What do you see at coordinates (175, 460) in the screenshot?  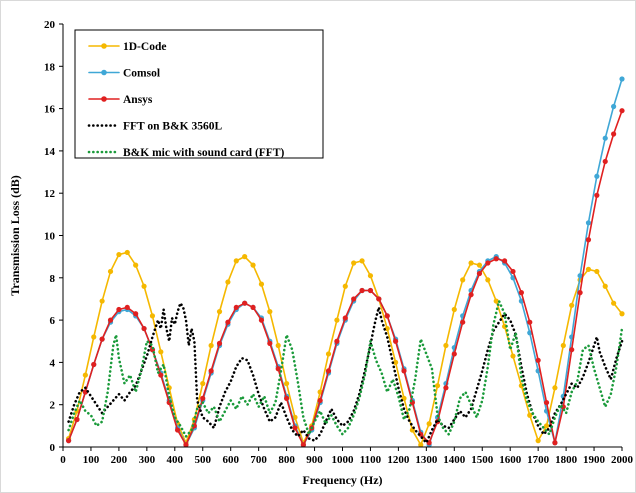 I see `x-tick-label: 400` at bounding box center [175, 460].